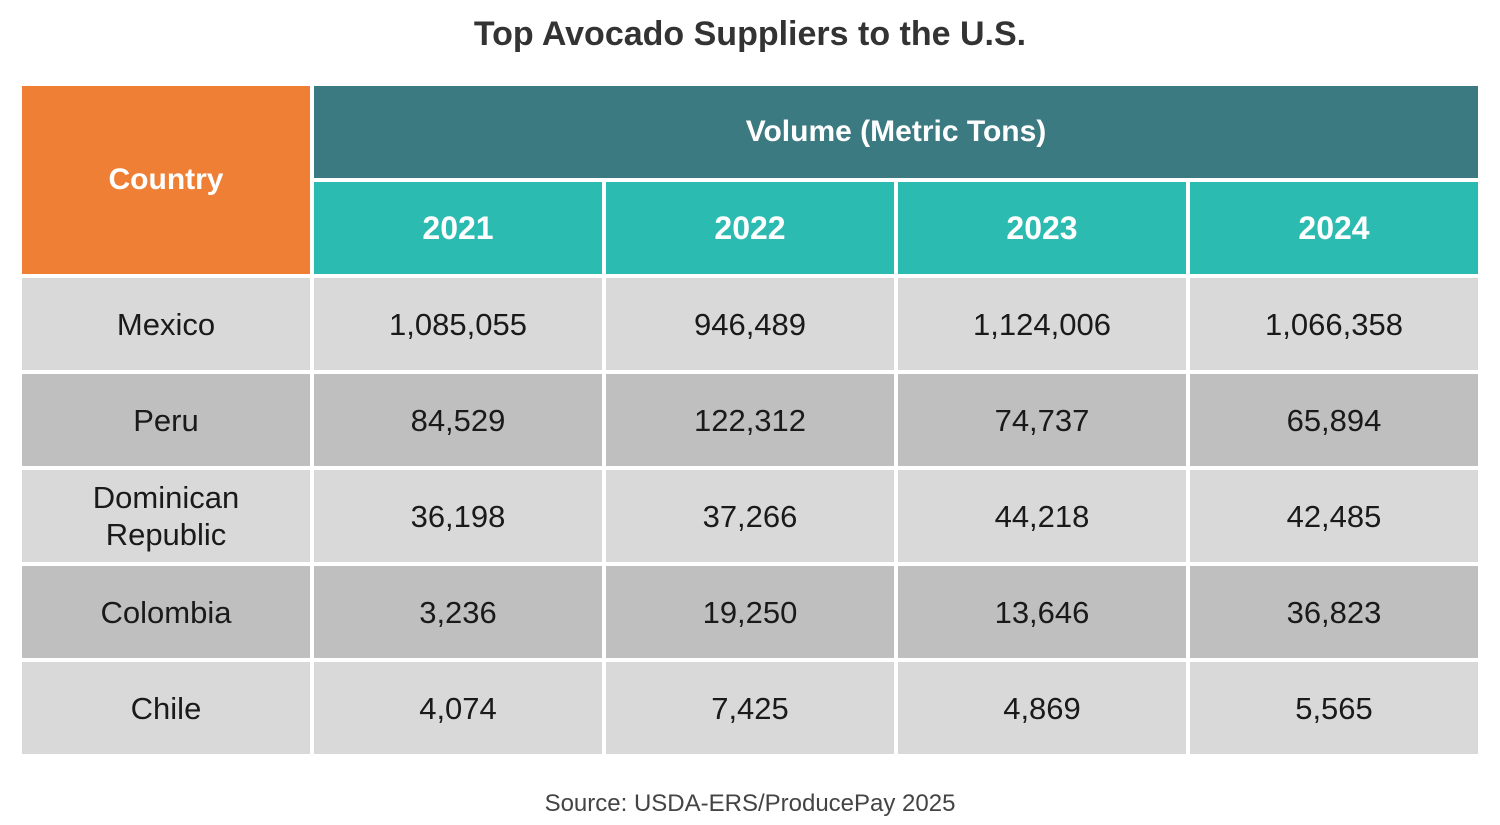 This screenshot has width=1500, height=825. What do you see at coordinates (166, 324) in the screenshot?
I see `country-cell: Mexico` at bounding box center [166, 324].